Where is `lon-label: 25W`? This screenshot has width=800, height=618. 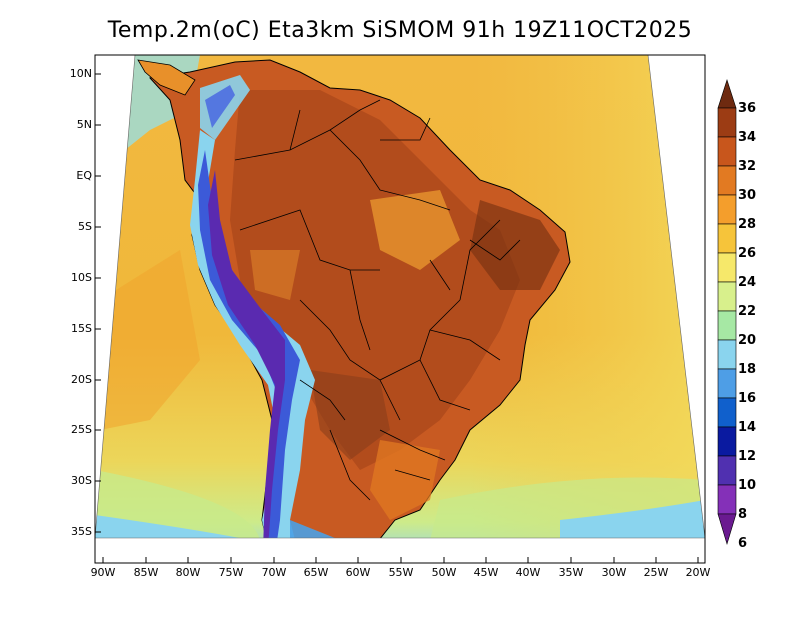 lon-label: 25W is located at coordinates (656, 572).